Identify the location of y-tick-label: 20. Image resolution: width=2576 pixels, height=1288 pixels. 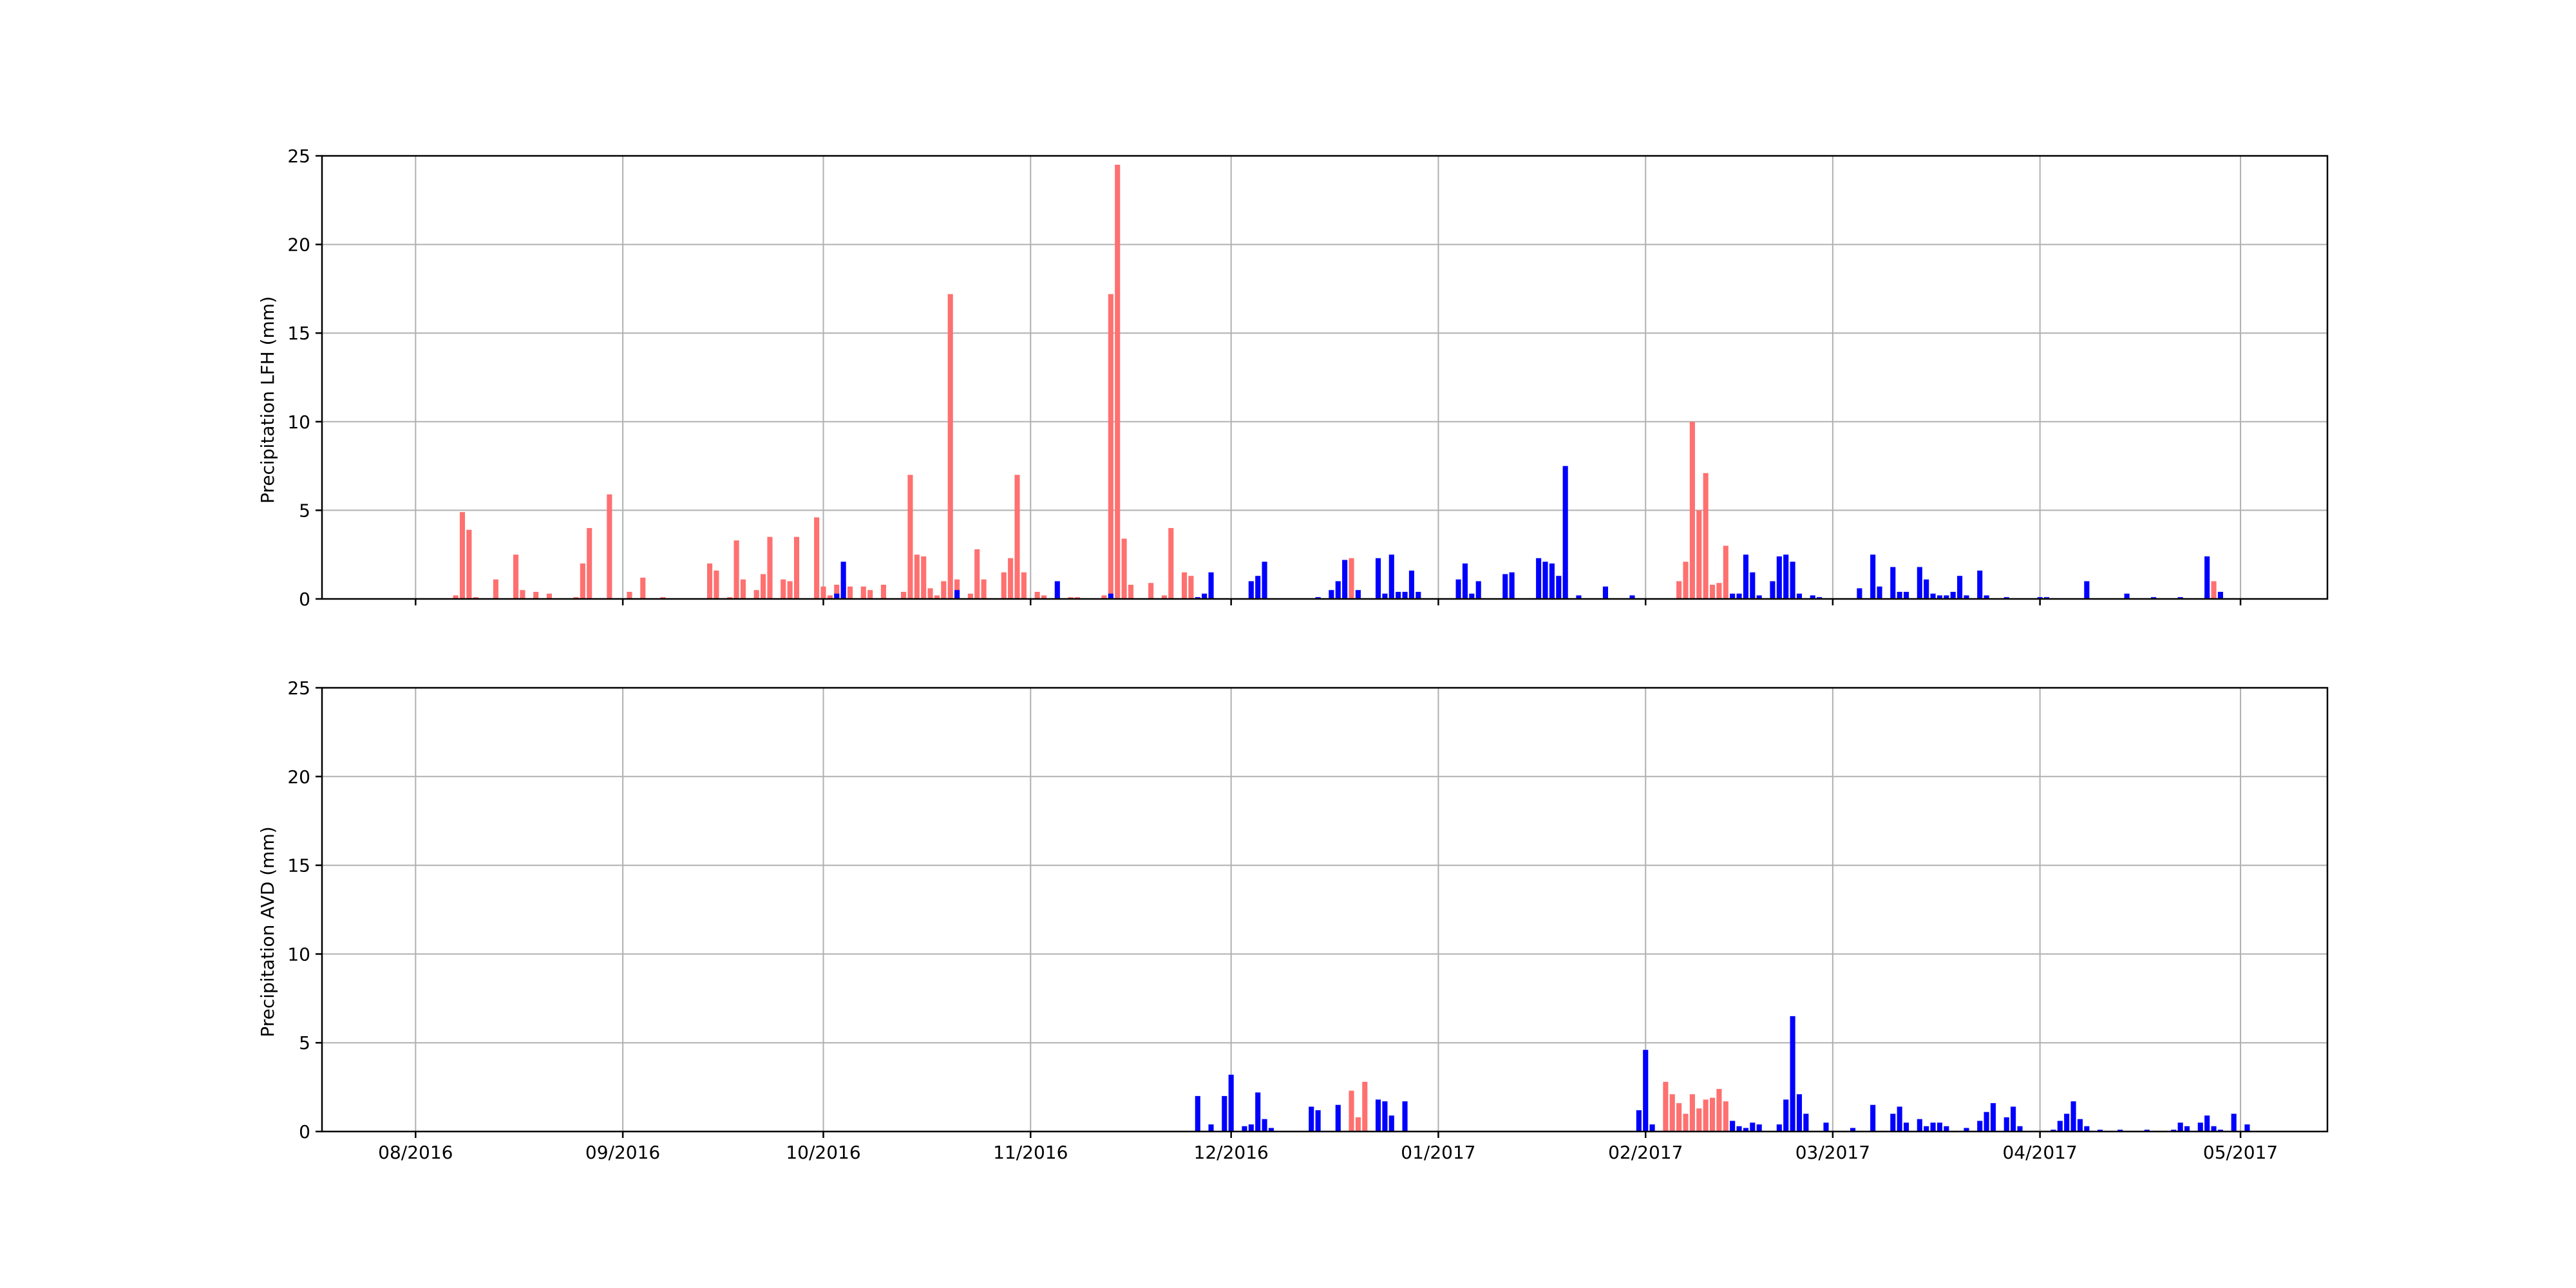
(298, 245).